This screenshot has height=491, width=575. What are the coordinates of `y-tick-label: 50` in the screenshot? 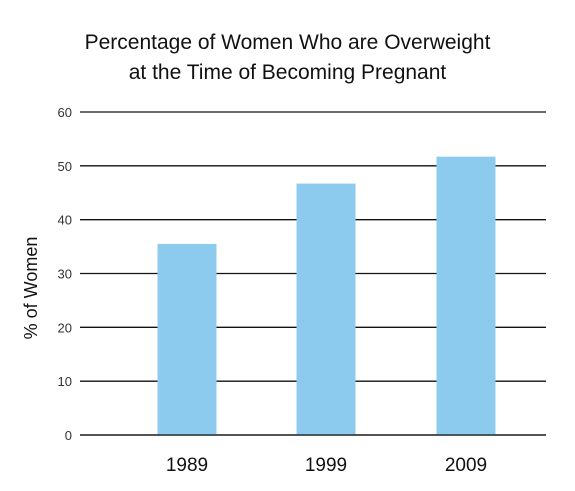 It's located at (65, 166).